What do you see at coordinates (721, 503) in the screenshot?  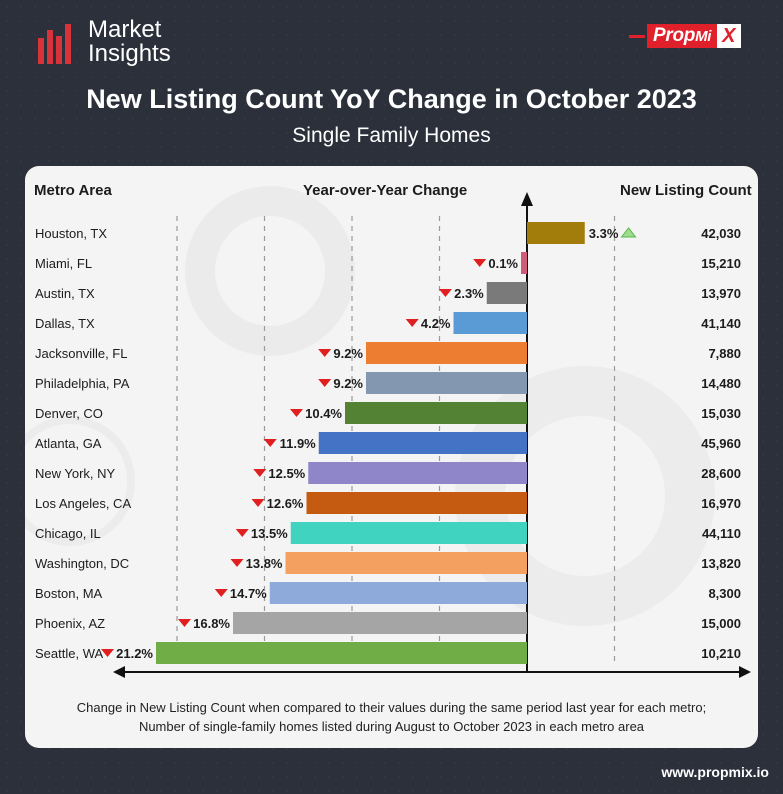 I see `listing-count-value: 16,970` at bounding box center [721, 503].